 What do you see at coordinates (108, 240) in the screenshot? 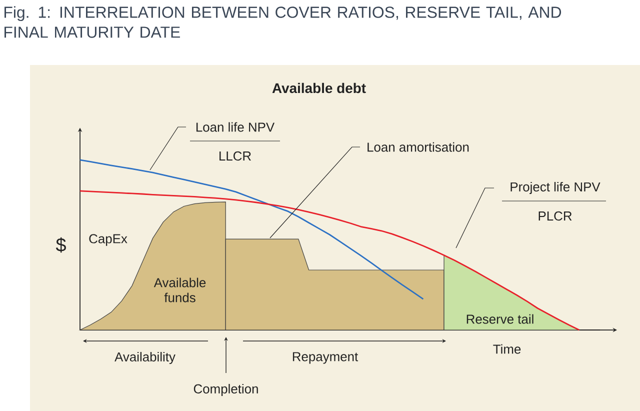
I see `annotation: CapEx` at bounding box center [108, 240].